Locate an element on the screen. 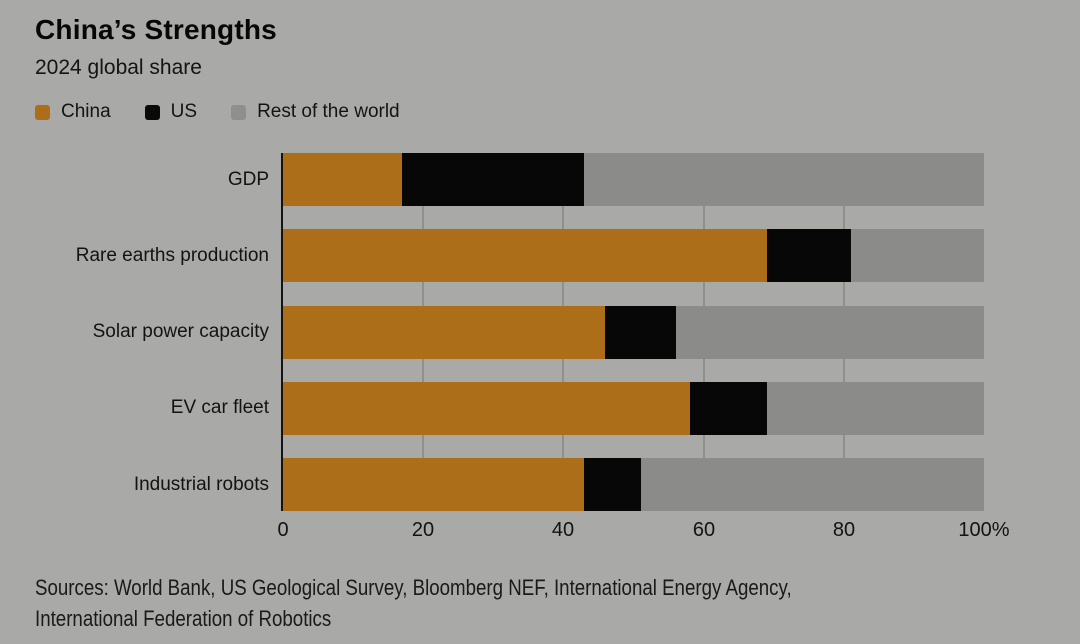  y-axis-line is located at coordinates (282, 332).